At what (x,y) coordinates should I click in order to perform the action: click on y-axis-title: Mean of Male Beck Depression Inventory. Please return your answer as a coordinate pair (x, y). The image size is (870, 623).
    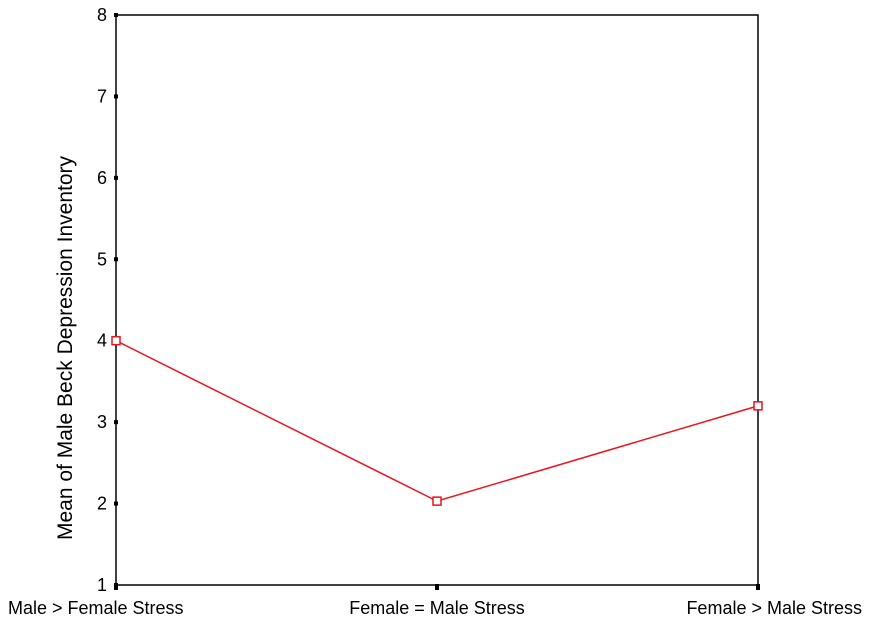
    Looking at the image, I should click on (65, 347).